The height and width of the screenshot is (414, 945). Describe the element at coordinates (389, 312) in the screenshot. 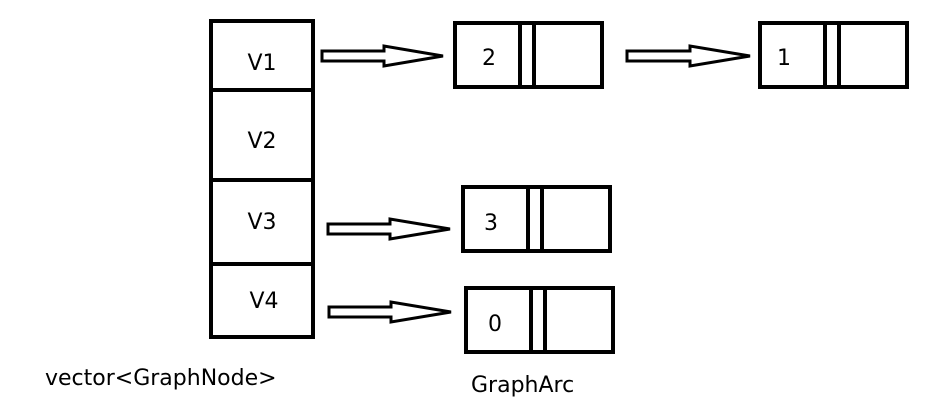

I see `arrow-v4-to-arc` at that location.